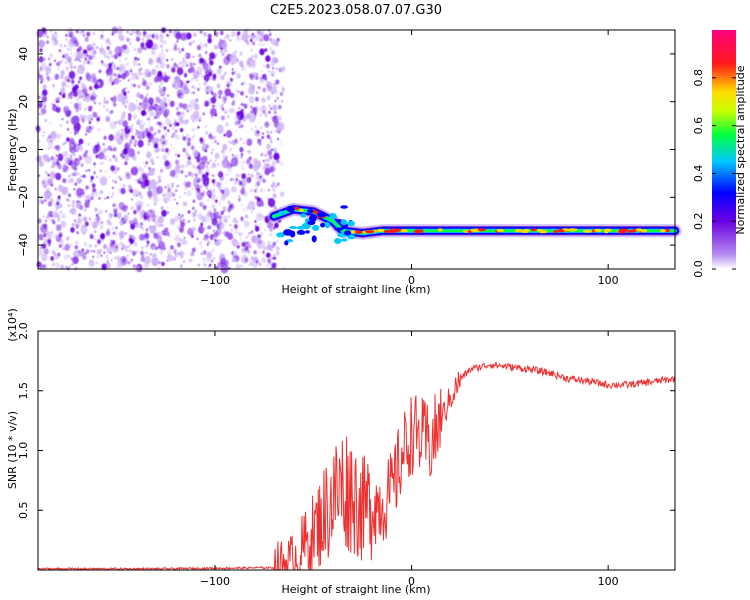 The height and width of the screenshot is (600, 750). Describe the element at coordinates (356, 10) in the screenshot. I see `chart-title: C2E5.2023.058.07.07.G30` at that location.